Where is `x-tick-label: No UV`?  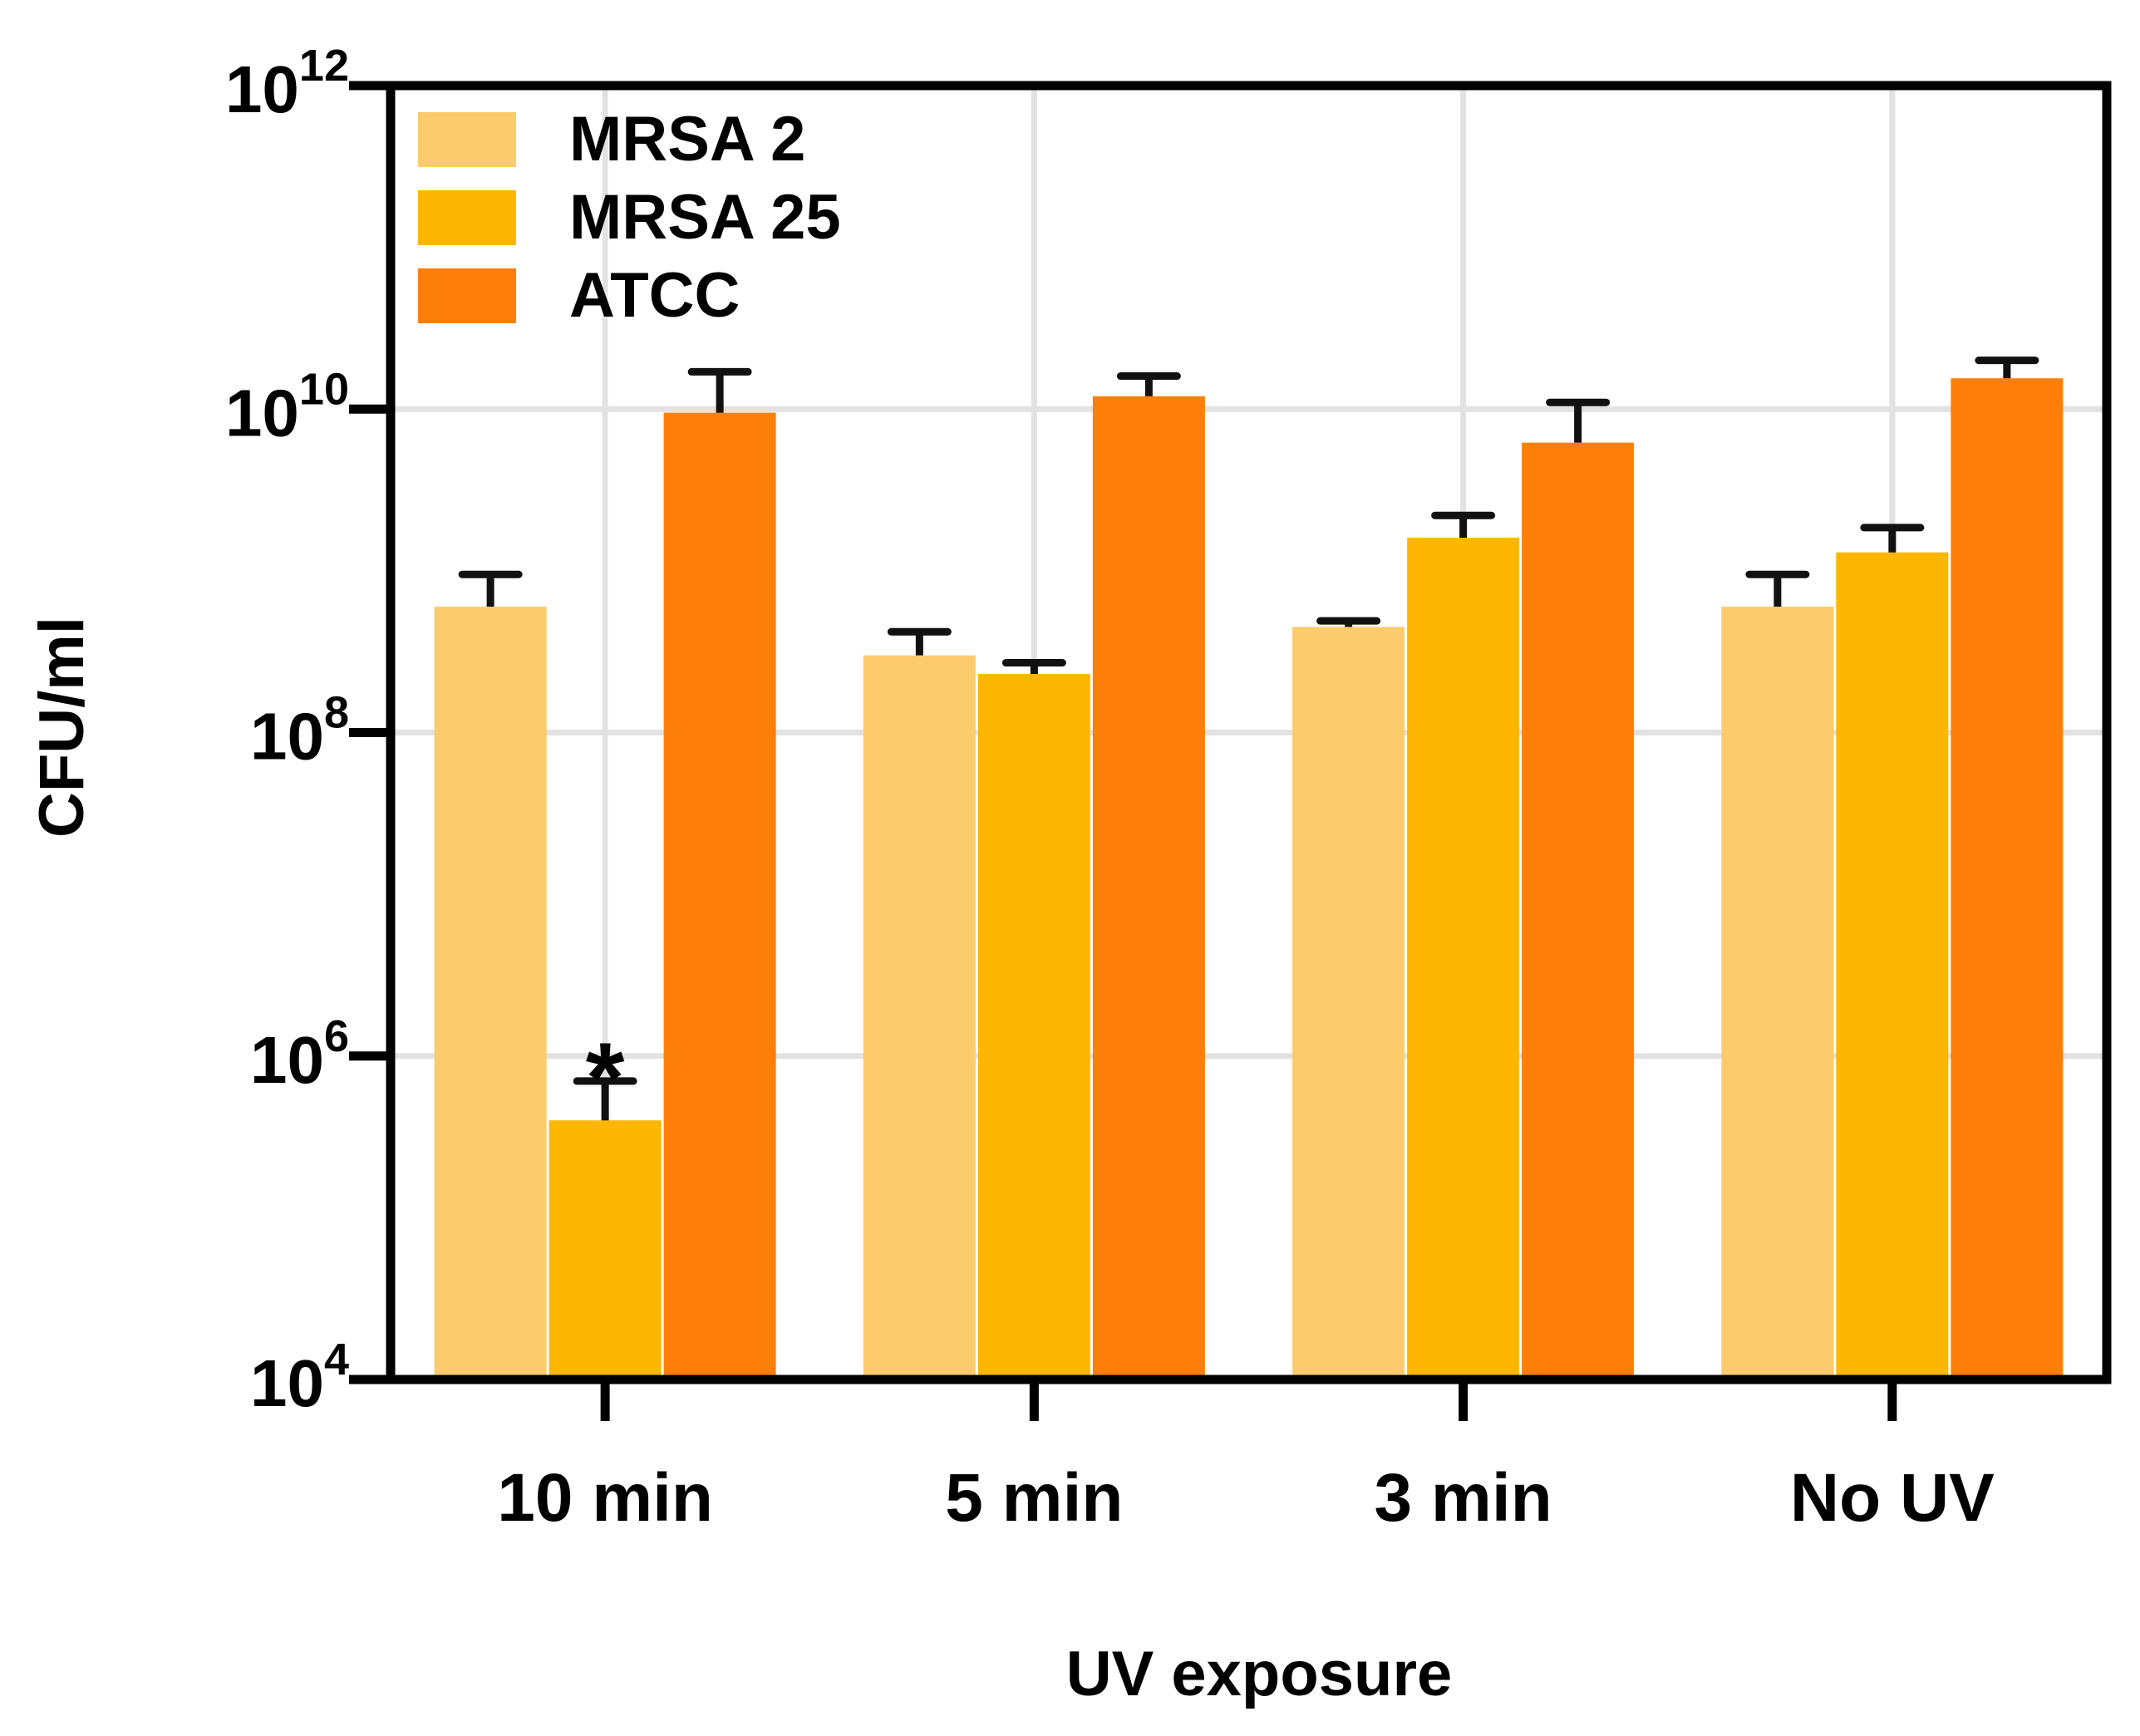 x-tick-label: No UV is located at coordinates (1893, 1498).